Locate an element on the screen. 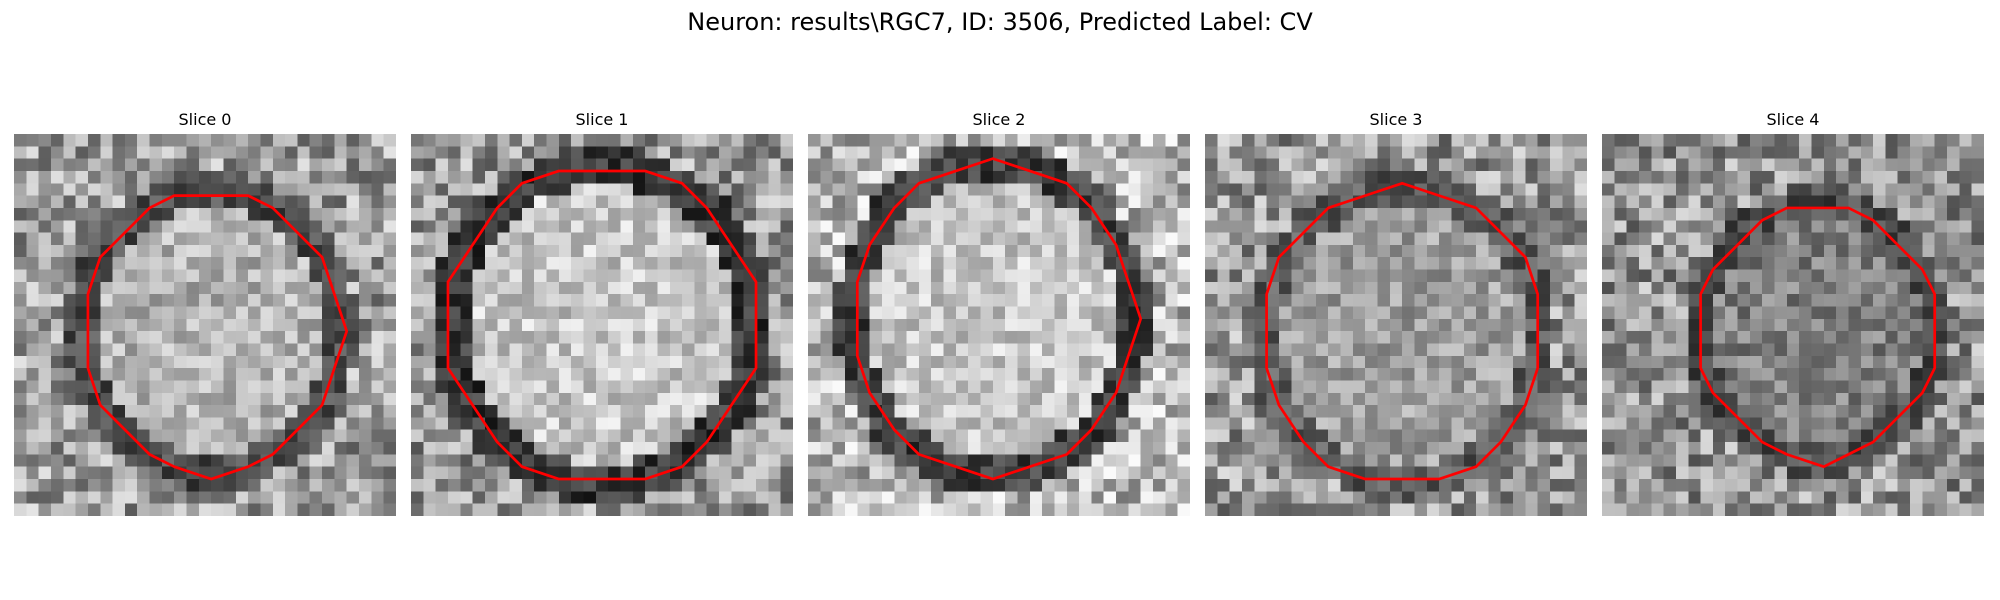 The height and width of the screenshot is (600, 2000). slice-panel-2: Slice 2 is located at coordinates (999, 313).